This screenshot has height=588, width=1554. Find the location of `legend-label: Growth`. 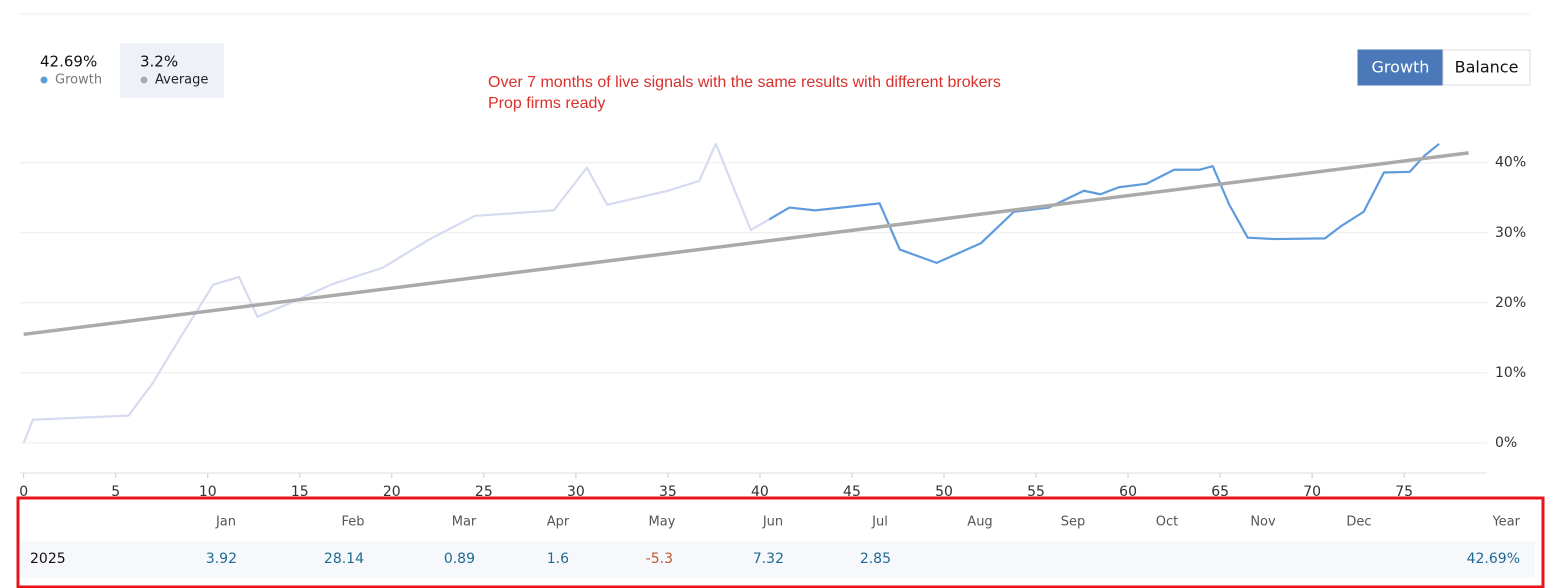

legend-label: Growth is located at coordinates (78, 80).